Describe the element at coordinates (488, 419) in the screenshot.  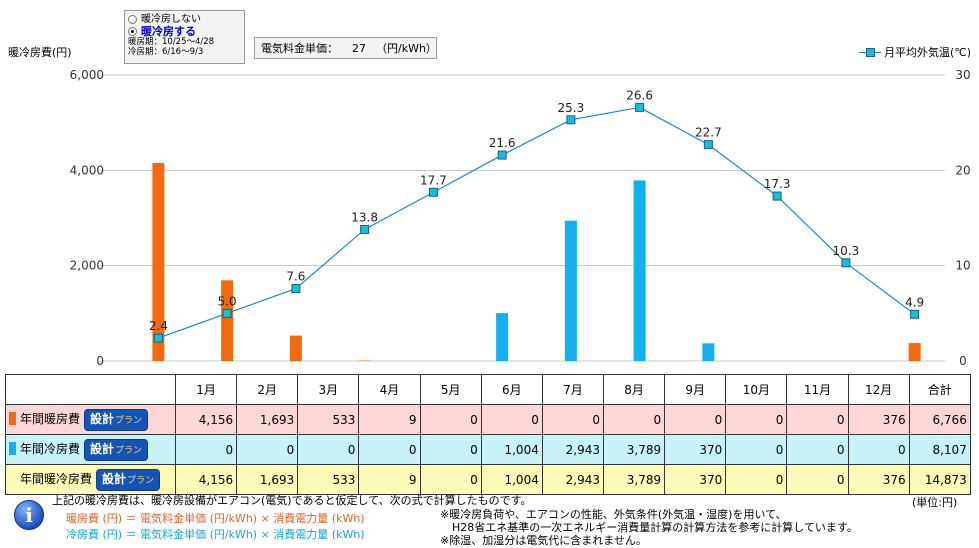
I see `table-row: 年間暖房費 設計プラン 4,156 1,693 533 9 0 0 0 0 0 0 0 376 6,766` at that location.